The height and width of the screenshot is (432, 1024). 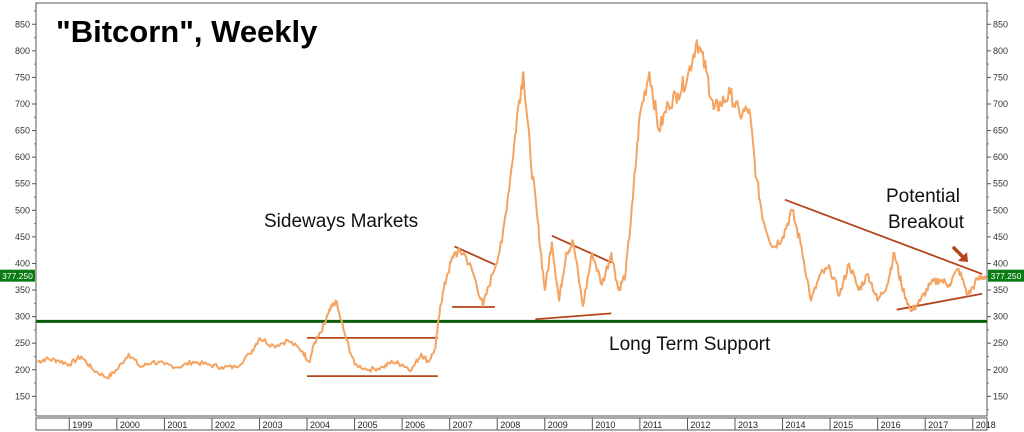 I want to click on x-tick-label: 2016, so click(x=891, y=425).